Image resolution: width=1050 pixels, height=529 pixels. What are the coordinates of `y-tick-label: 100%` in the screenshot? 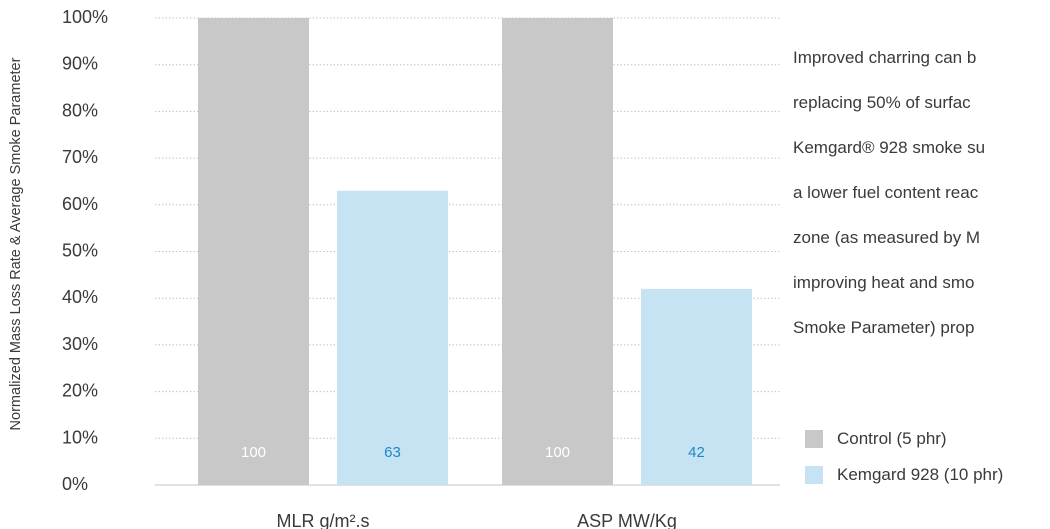 It's located at (85, 17).